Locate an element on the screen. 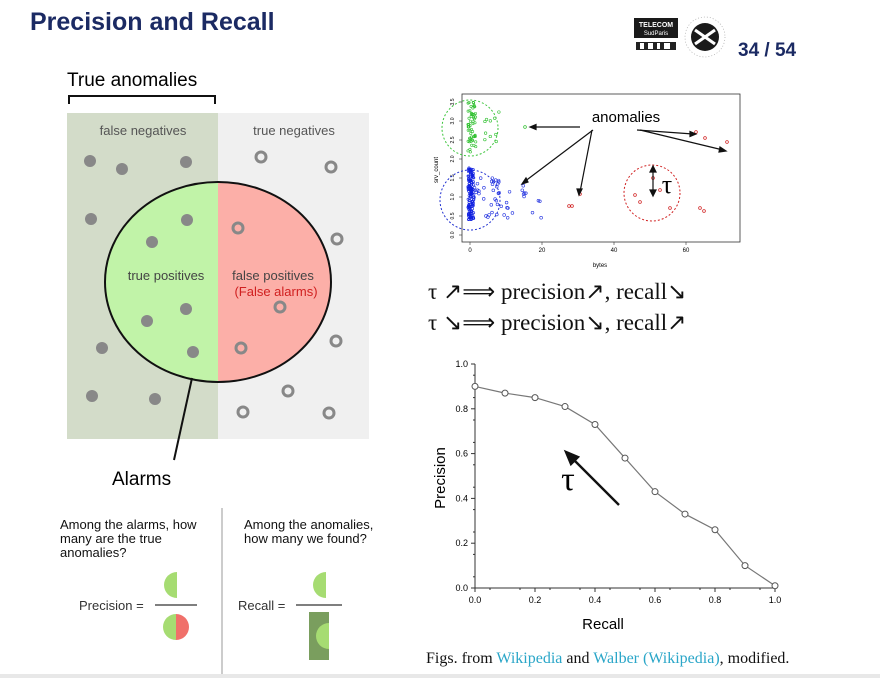  tau-double-arrow is located at coordinates (653, 181).